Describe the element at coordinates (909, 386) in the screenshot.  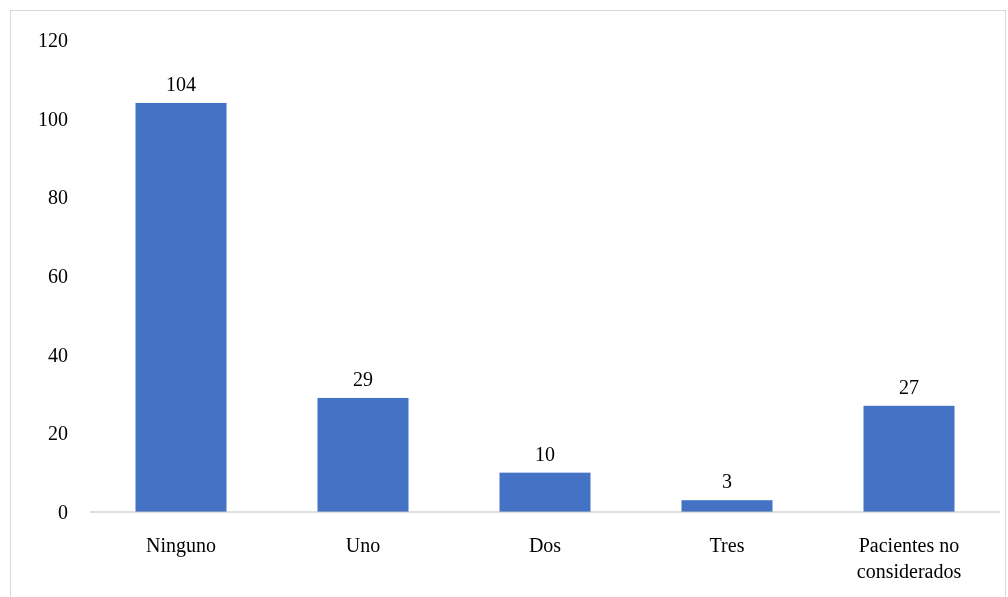
I see `data-label: 27` at that location.